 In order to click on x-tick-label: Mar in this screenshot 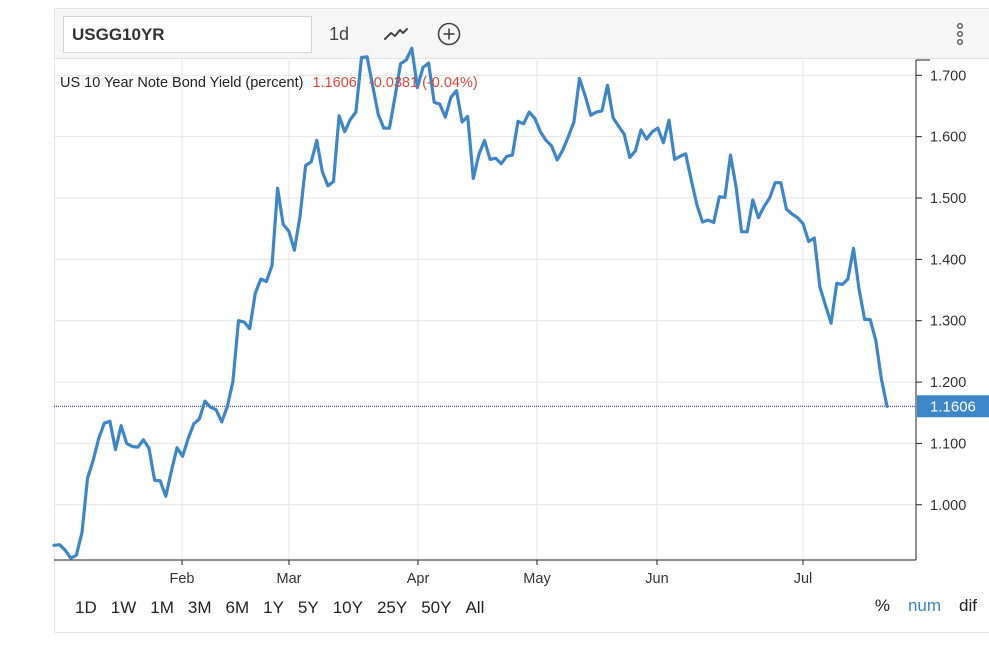, I will do `click(289, 579)`.